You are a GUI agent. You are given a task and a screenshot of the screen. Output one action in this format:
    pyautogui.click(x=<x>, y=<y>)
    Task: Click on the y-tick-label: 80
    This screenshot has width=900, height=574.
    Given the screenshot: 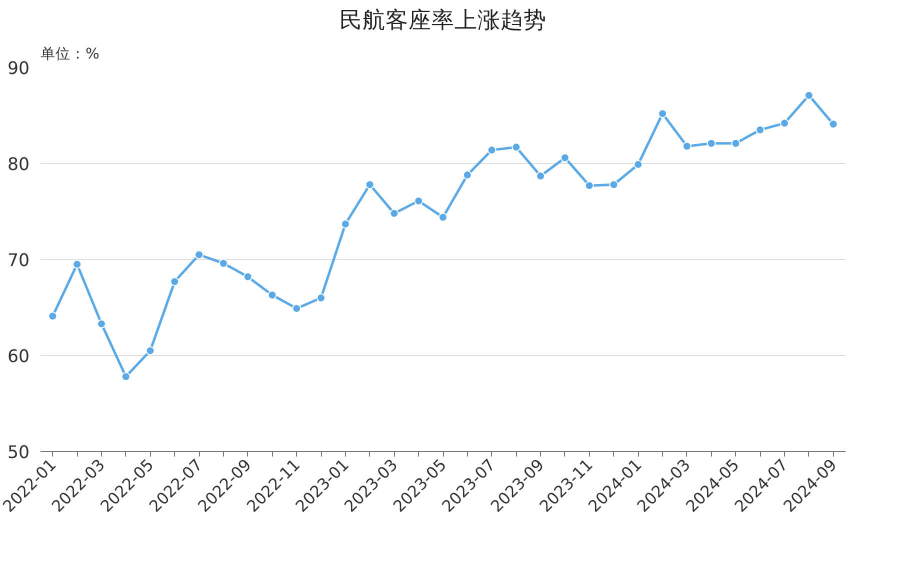 What is the action you would take?
    pyautogui.click(x=18, y=165)
    